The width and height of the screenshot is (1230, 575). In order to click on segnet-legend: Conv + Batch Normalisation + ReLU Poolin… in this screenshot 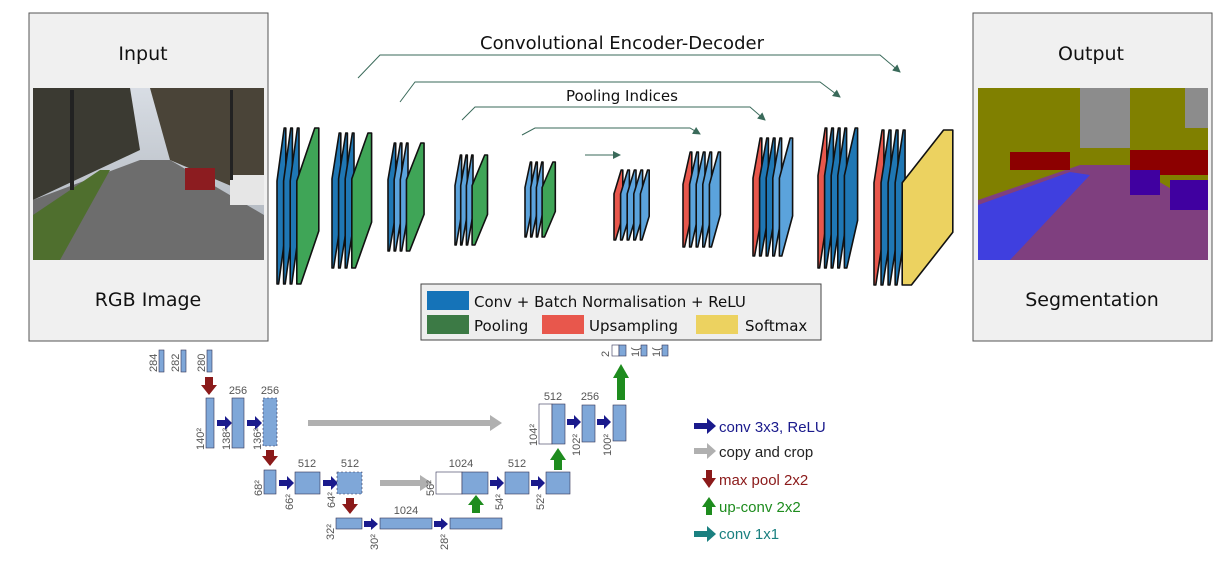, I will do `click(621, 312)`.